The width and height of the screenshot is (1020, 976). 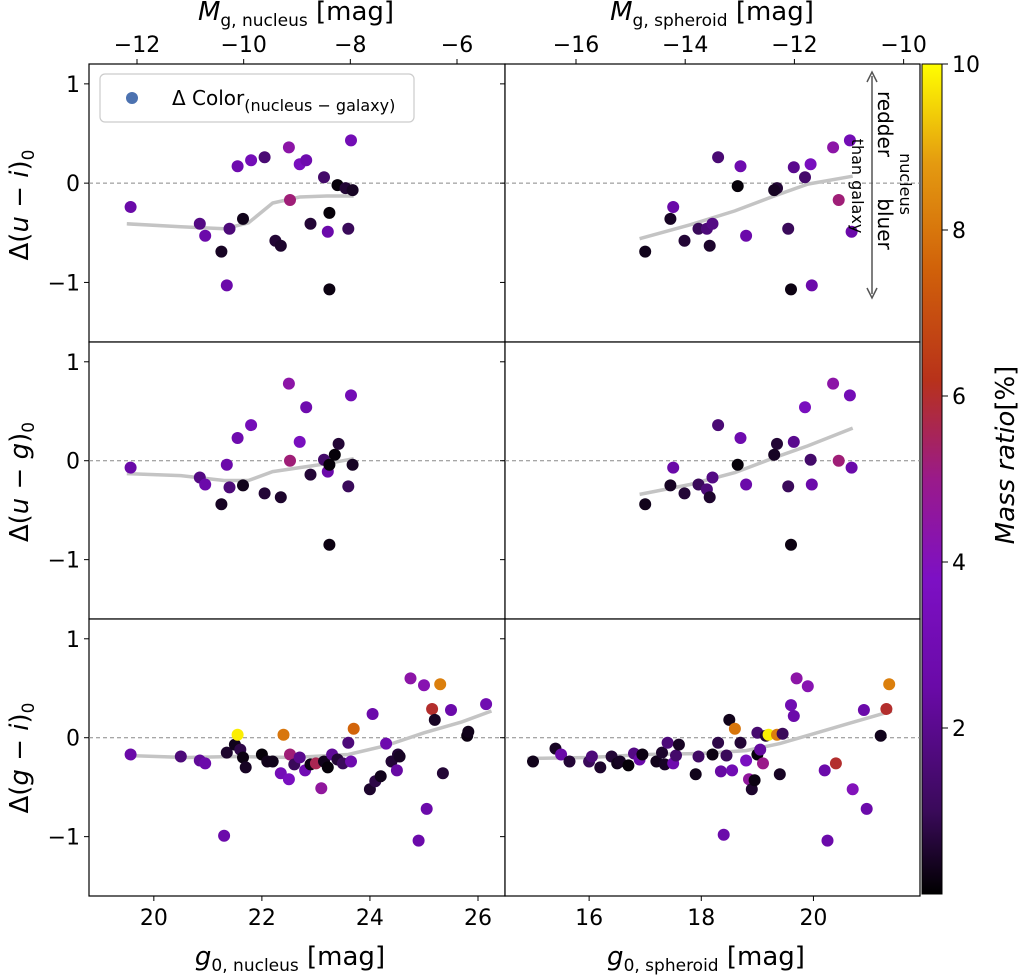 I want to click on x-tick-label: 18, so click(x=701, y=918).